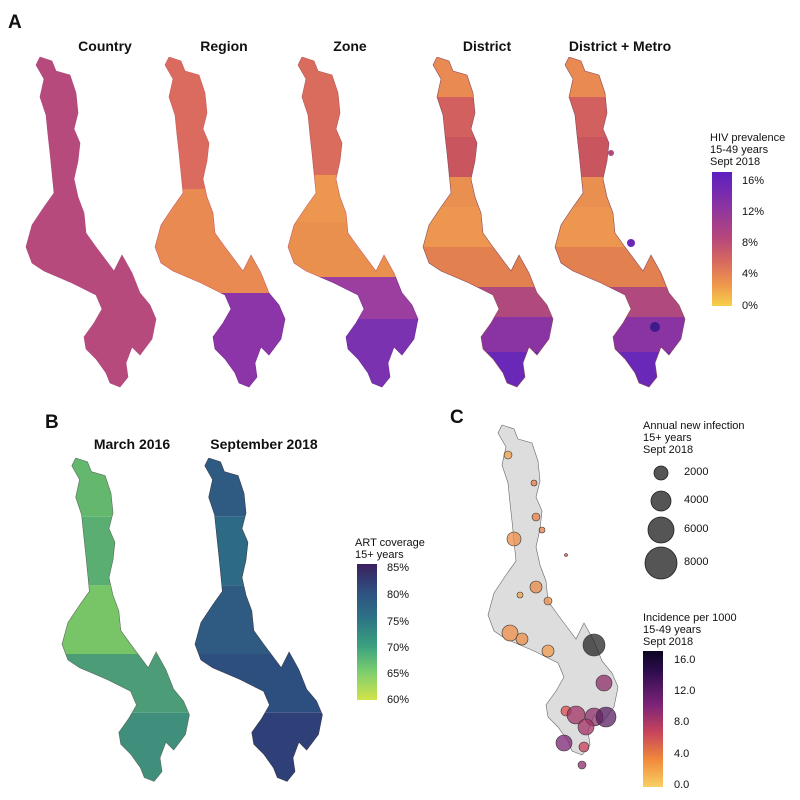 The height and width of the screenshot is (800, 800). I want to click on art-tick: 70%, so click(398, 648).